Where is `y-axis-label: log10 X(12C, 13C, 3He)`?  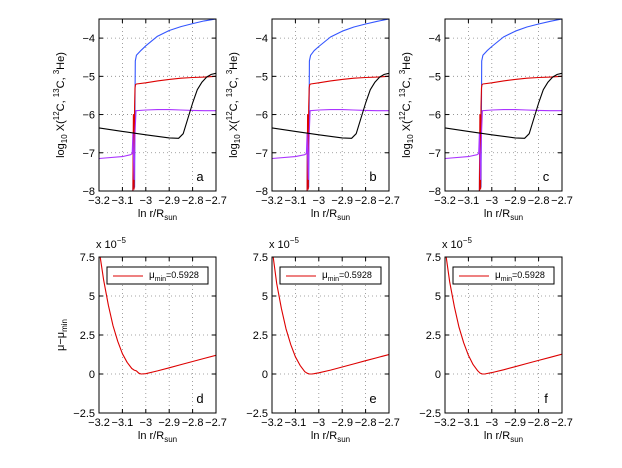
y-axis-label: log10 X(12C, 13C, 3He) is located at coordinates (406, 105).